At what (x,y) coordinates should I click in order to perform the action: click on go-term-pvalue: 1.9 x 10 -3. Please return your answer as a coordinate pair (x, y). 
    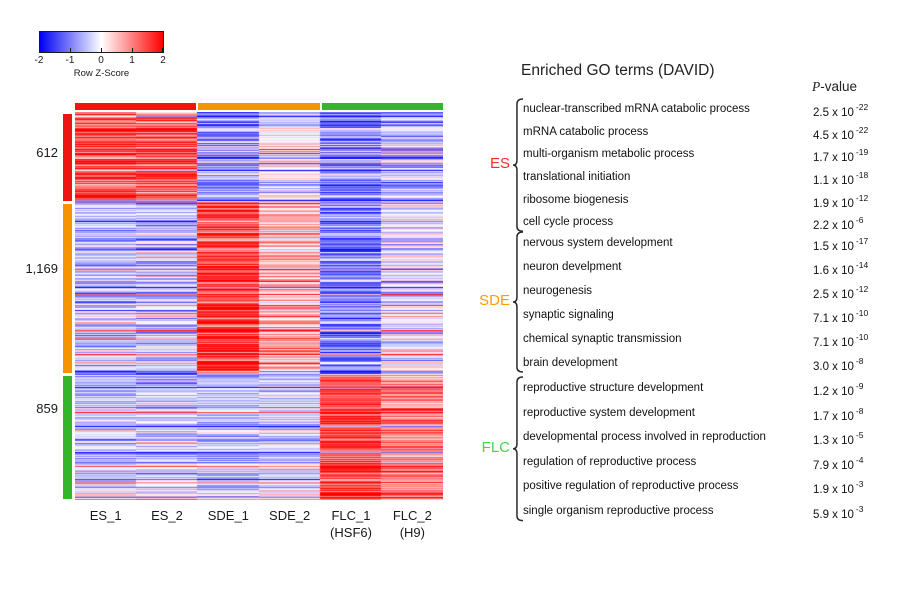
    Looking at the image, I should click on (838, 488).